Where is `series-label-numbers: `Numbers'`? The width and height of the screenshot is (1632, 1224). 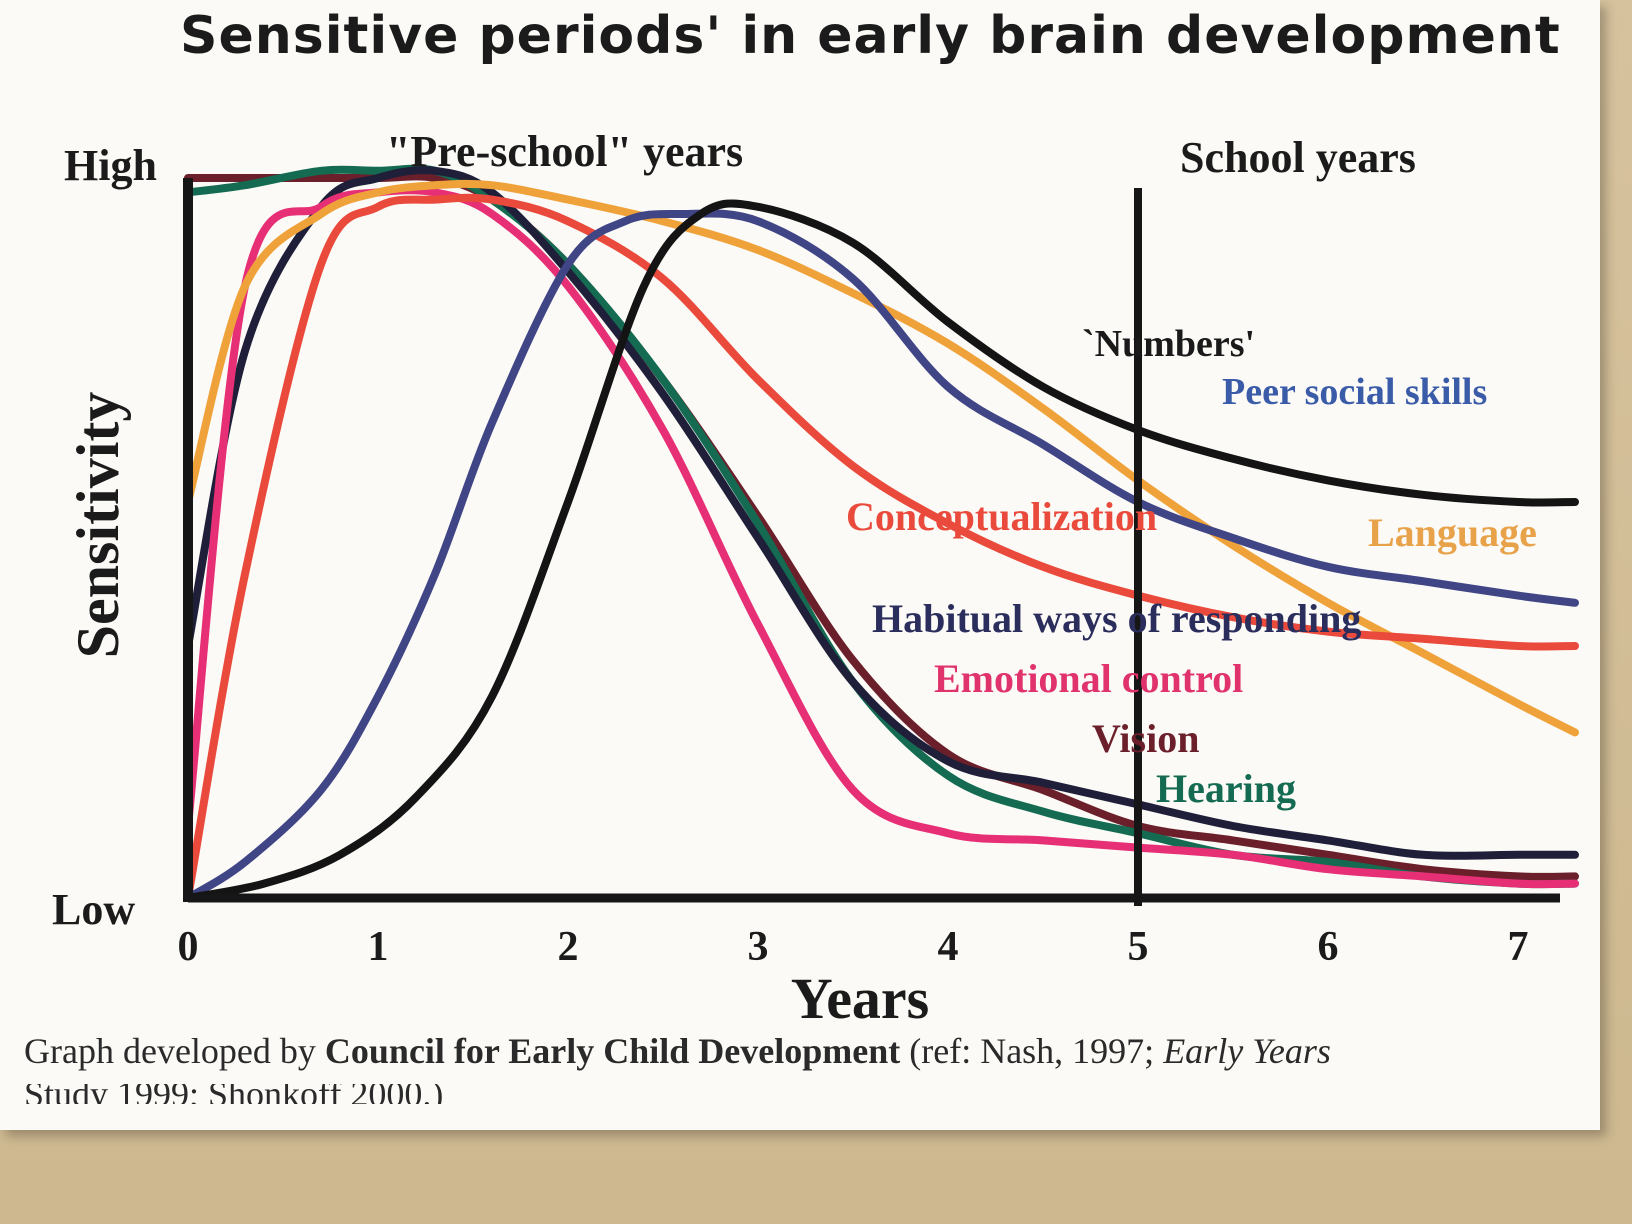 series-label-numbers: `Numbers' is located at coordinates (1168, 344).